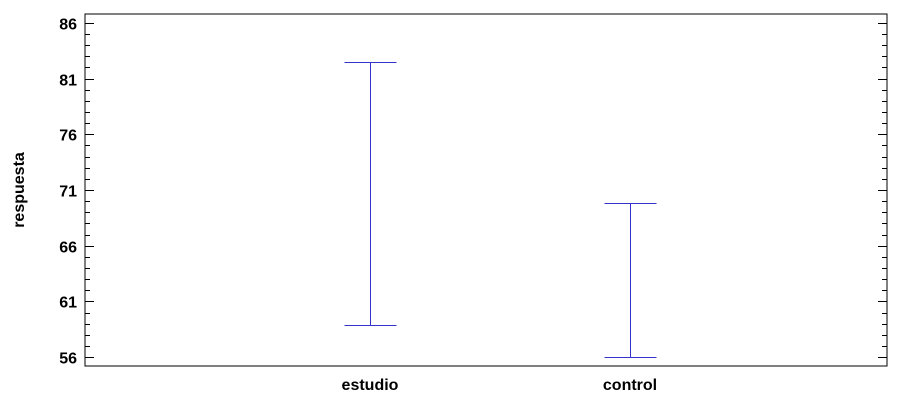 The height and width of the screenshot is (394, 902). Describe the element at coordinates (68, 25) in the screenshot. I see `y-tick-label: 86` at that location.